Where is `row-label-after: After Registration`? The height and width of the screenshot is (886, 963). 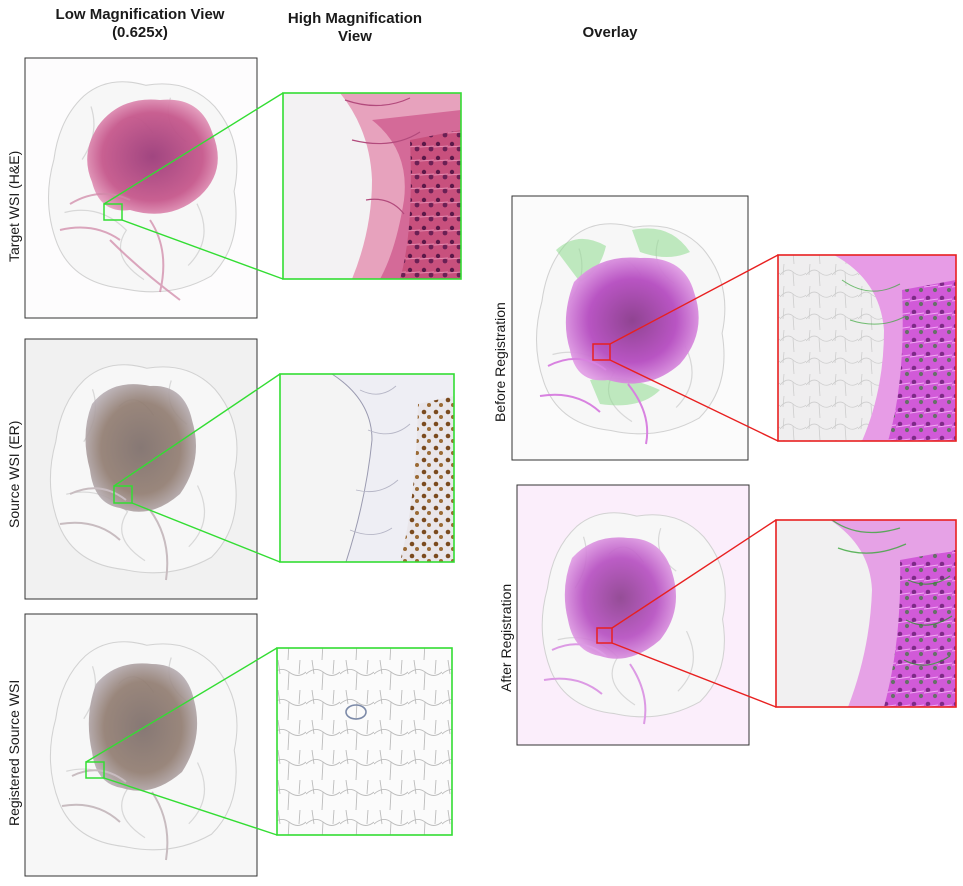
row-label-after: After Registration is located at coordinates (506, 638).